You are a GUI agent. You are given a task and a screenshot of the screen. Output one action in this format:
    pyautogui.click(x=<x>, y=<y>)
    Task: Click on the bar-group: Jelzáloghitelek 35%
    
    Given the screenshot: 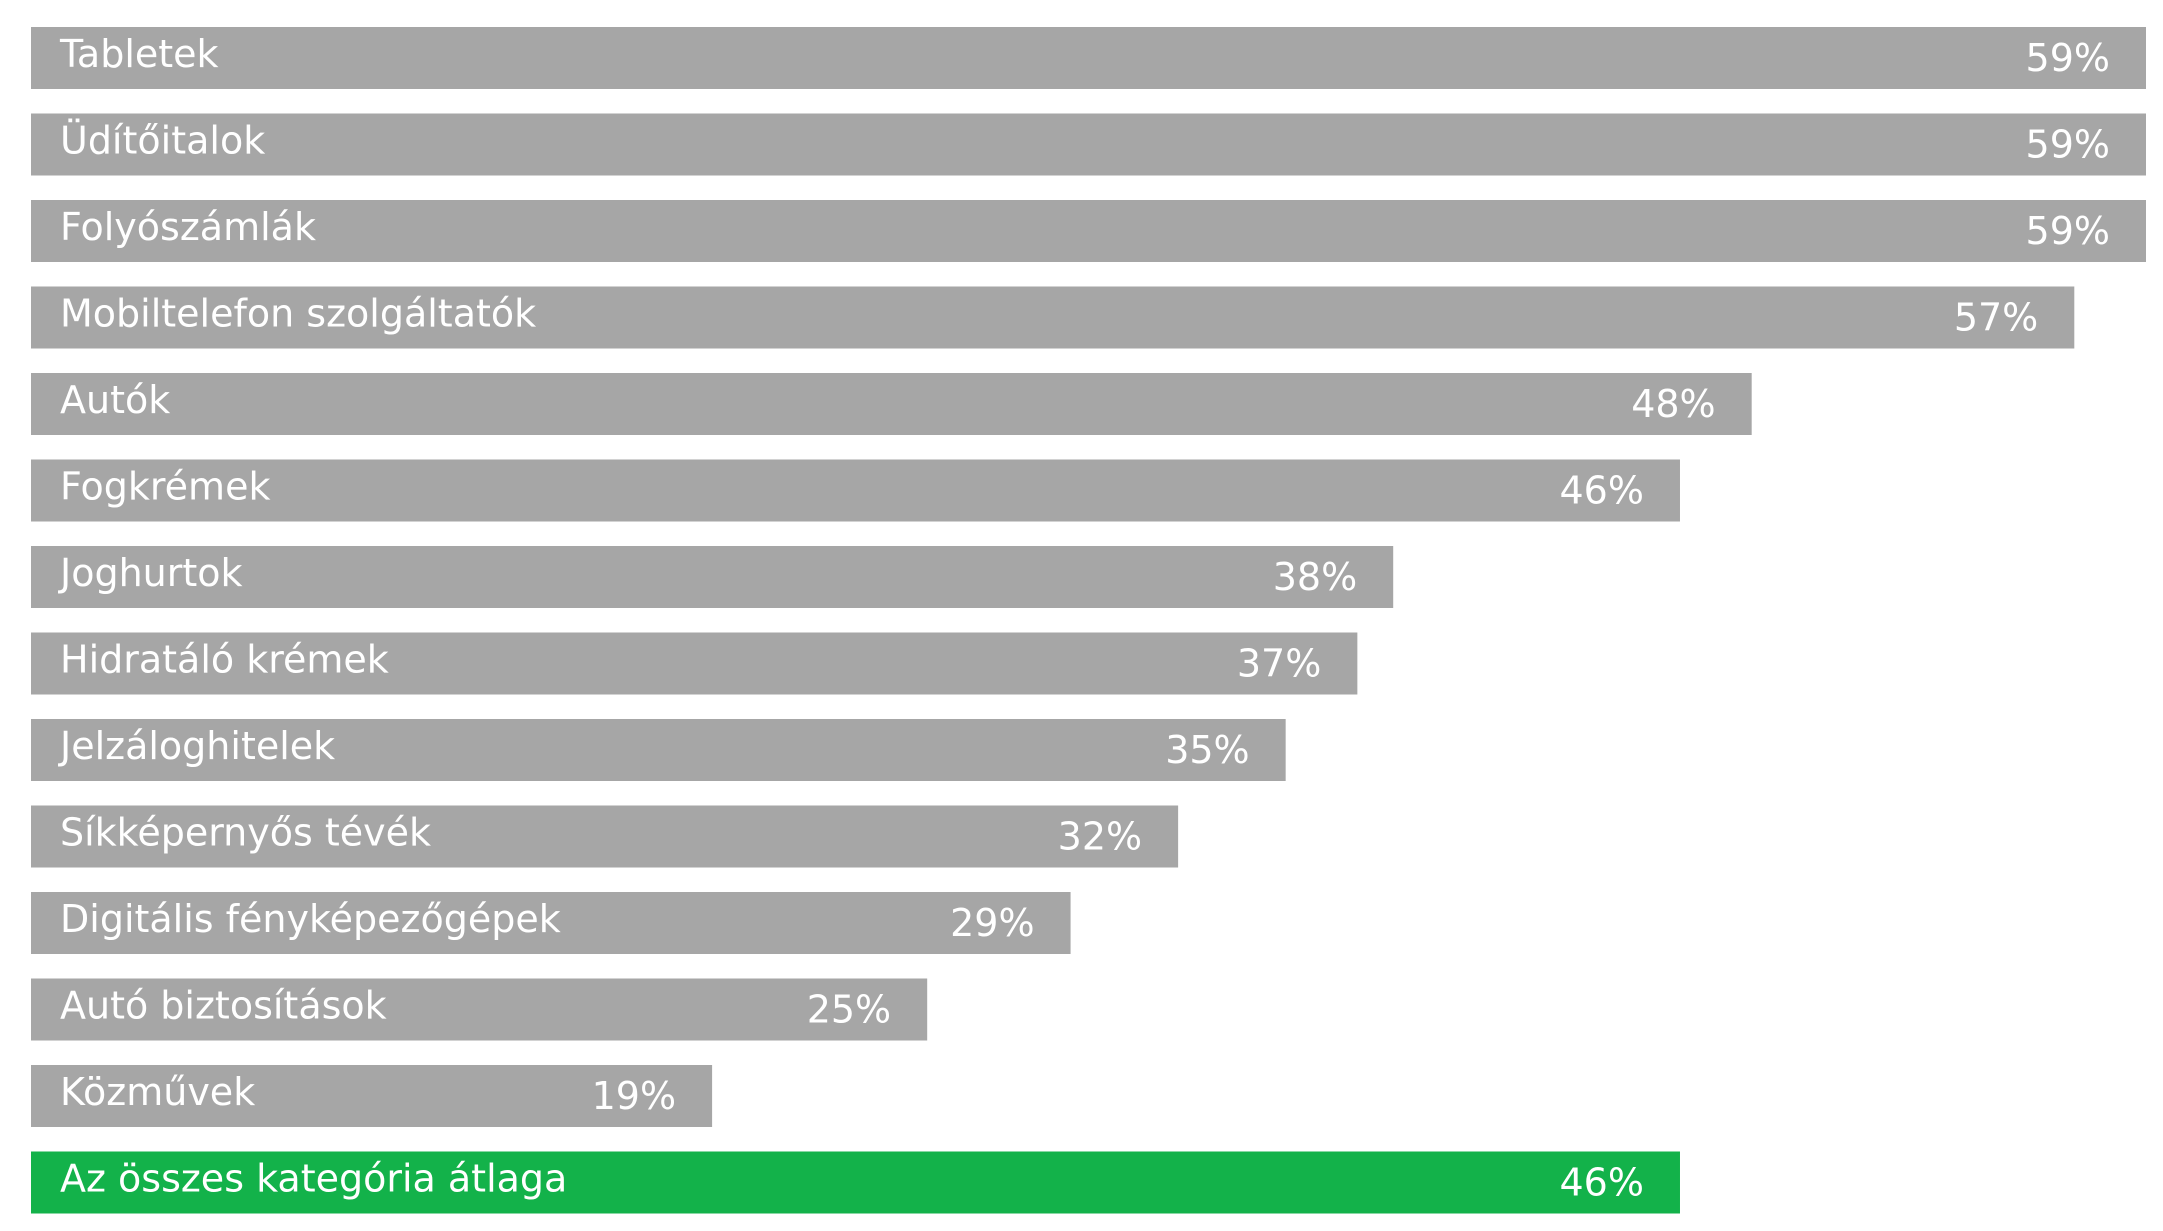 What is the action you would take?
    pyautogui.click(x=658, y=750)
    